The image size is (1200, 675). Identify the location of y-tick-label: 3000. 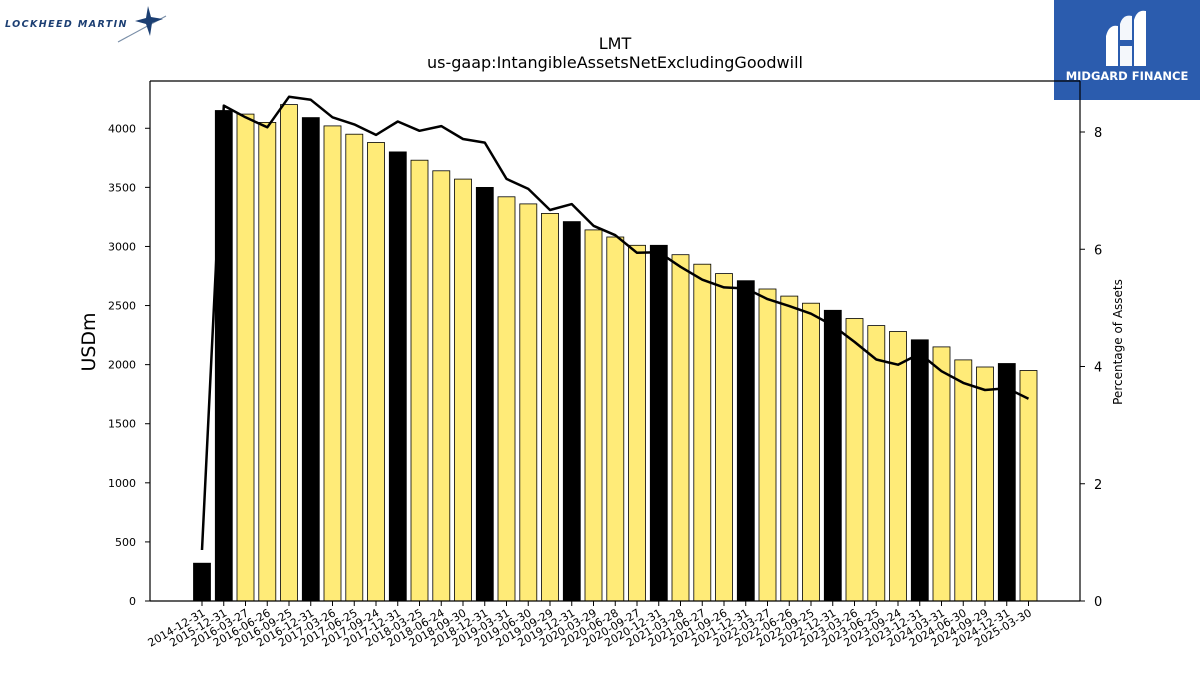
(122, 246).